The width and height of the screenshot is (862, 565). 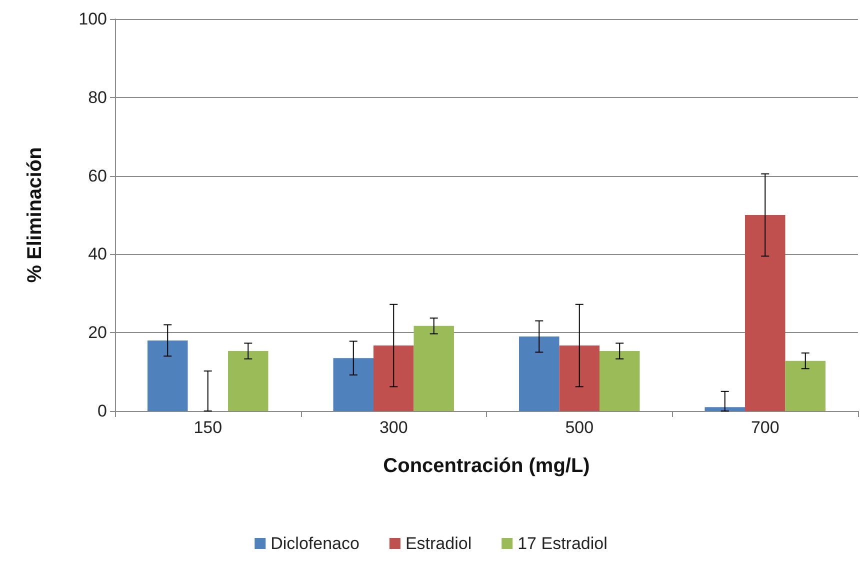 I want to click on y-tick-label: 60, so click(x=97, y=176).